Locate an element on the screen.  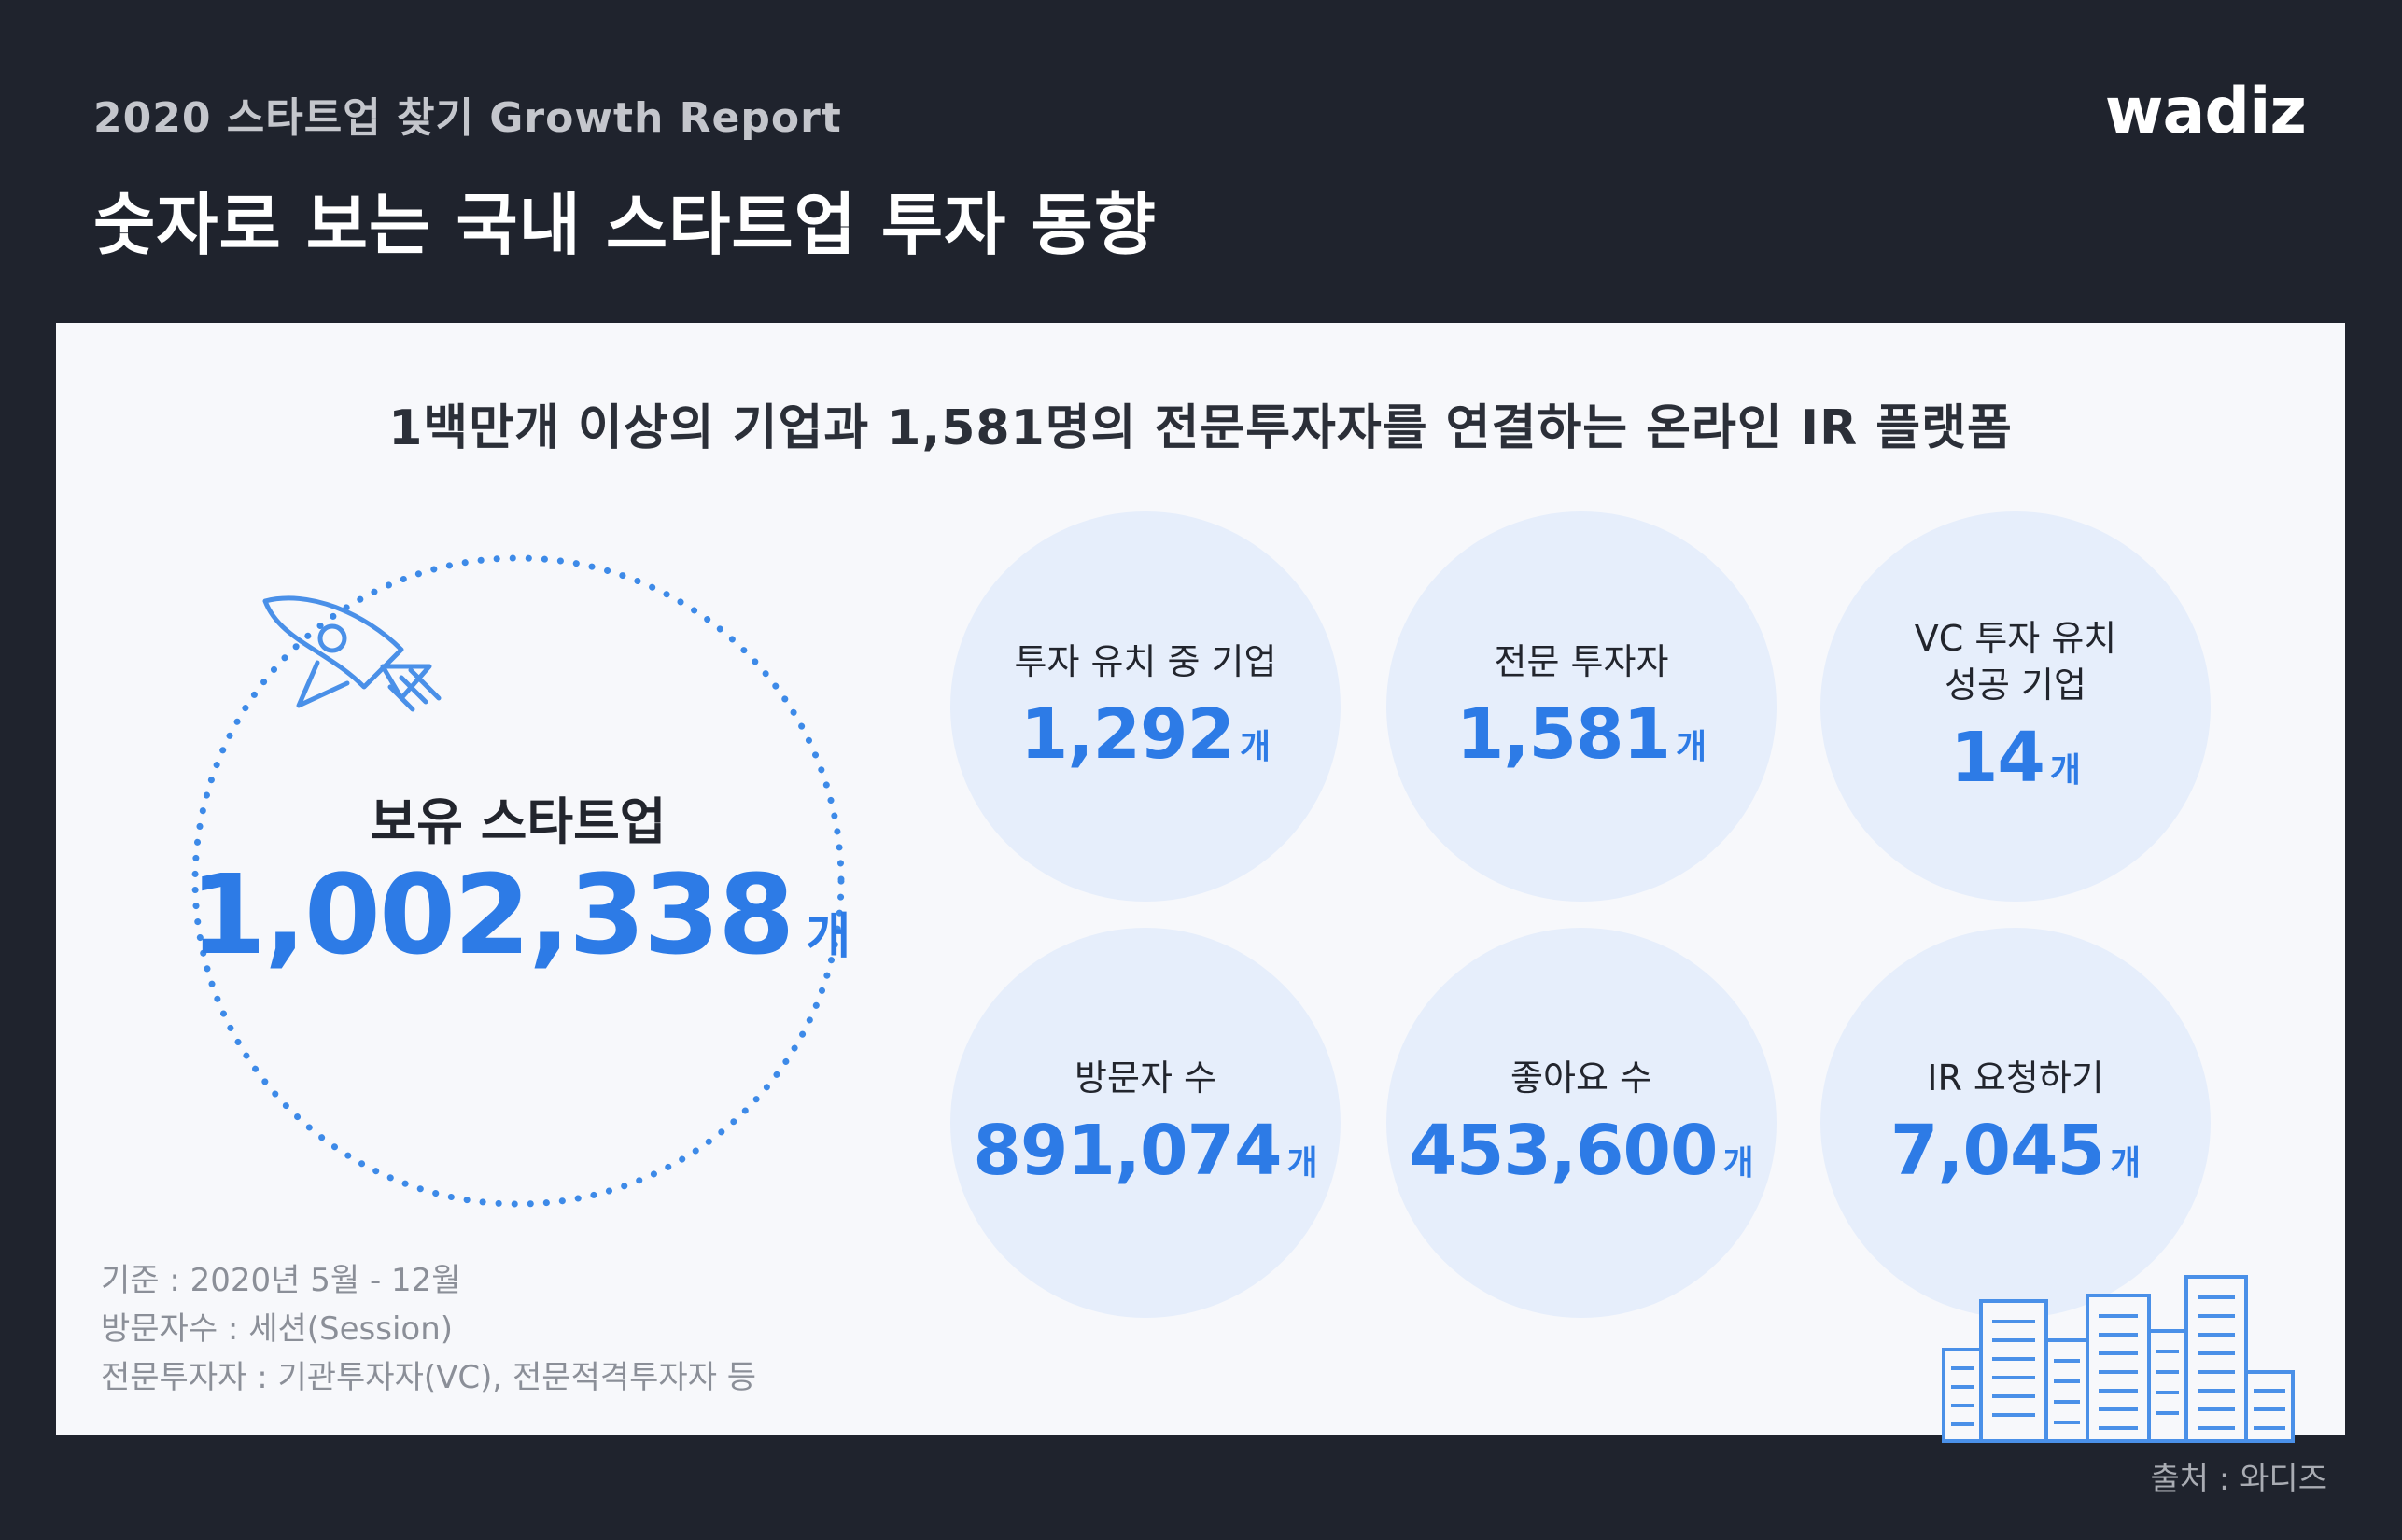
city-buildings-icon is located at coordinates (2118, 1359).